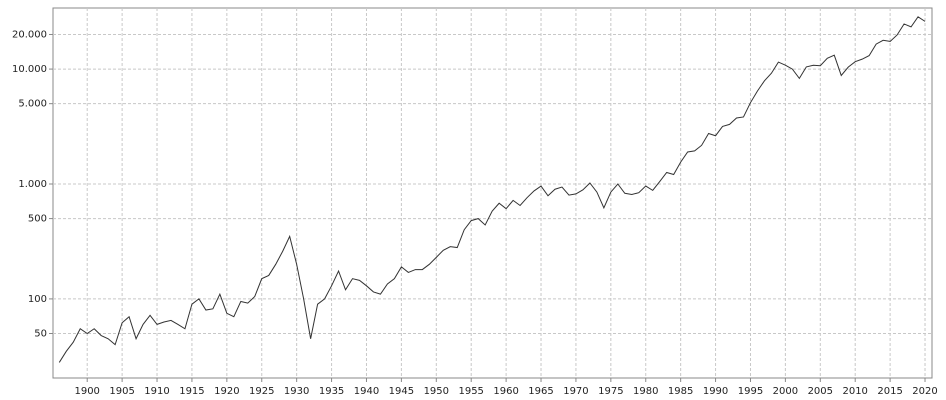 This screenshot has height=400, width=946. I want to click on x-tick-label: 2000, so click(785, 391).